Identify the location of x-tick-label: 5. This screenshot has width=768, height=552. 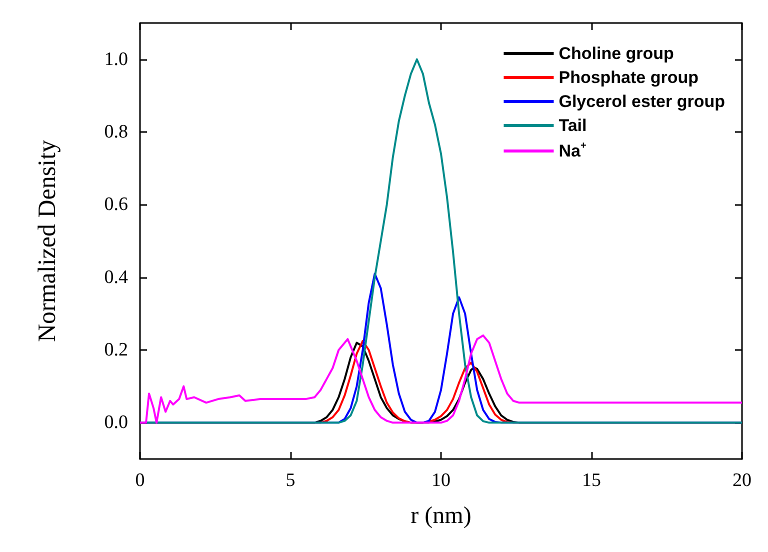
(291, 480).